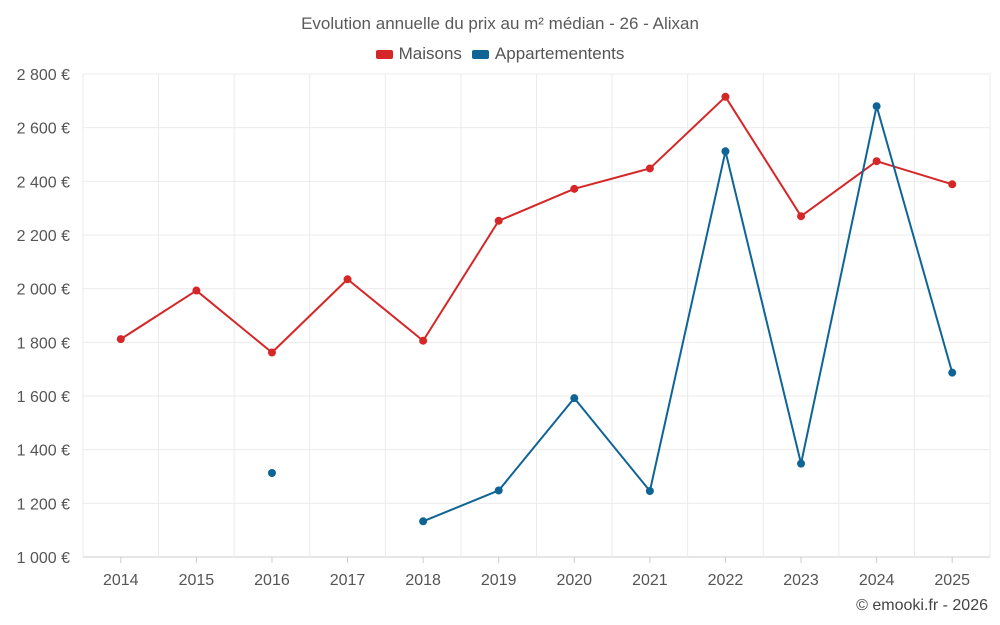  Describe the element at coordinates (43, 290) in the screenshot. I see `y-tick-label: 2 000 €` at that location.